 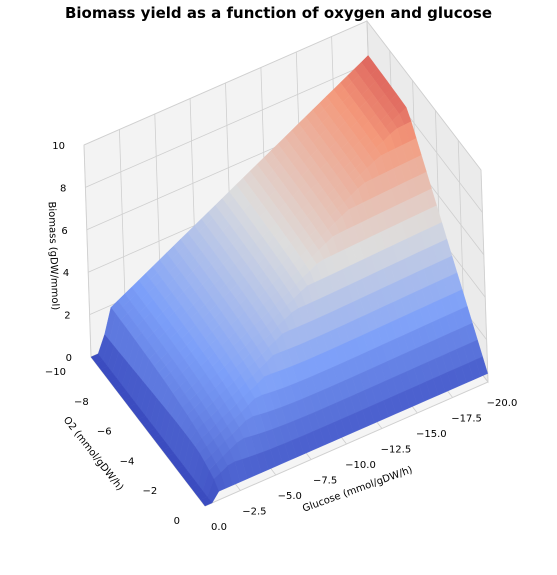 I want to click on x-tick-label: −2.5, so click(x=254, y=512).